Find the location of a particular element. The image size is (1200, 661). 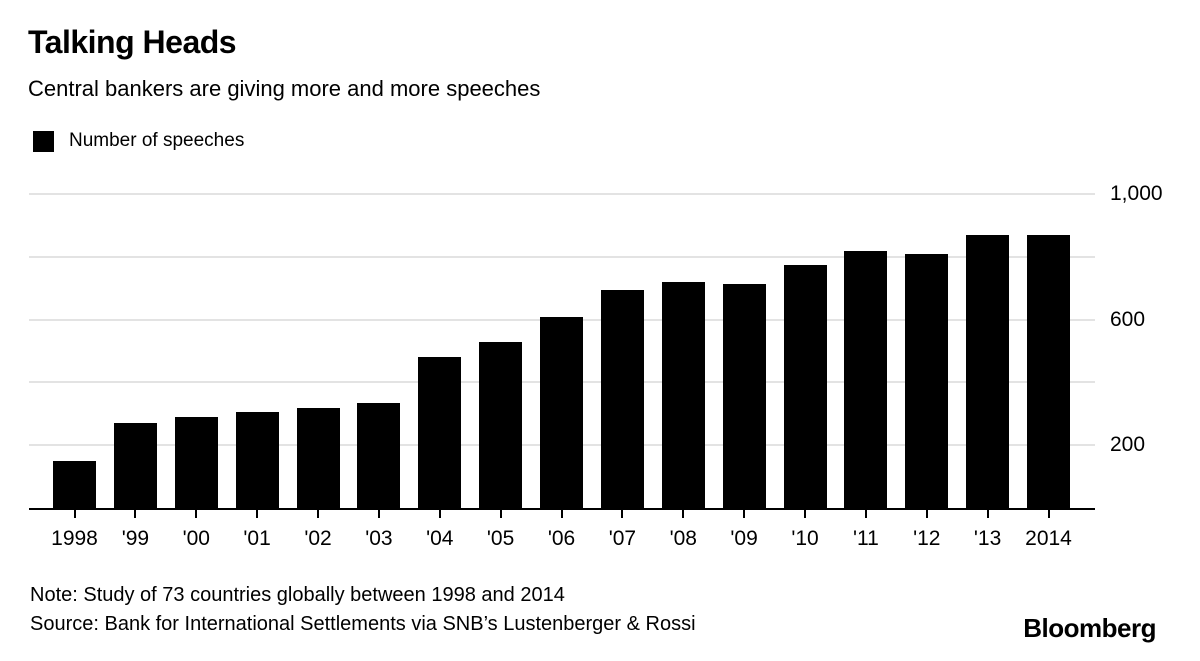

x-axis-label-06: '06 is located at coordinates (561, 538).